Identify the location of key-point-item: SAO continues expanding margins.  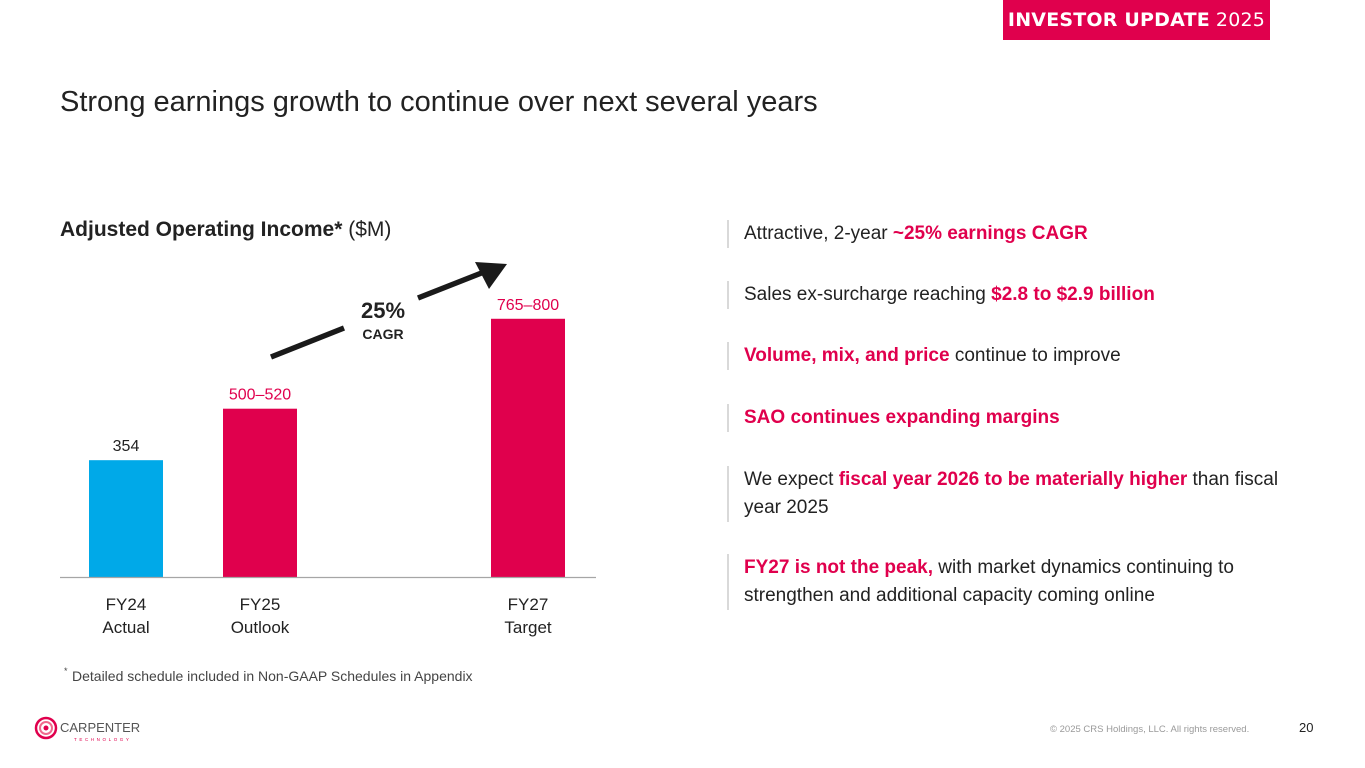
(1015, 418).